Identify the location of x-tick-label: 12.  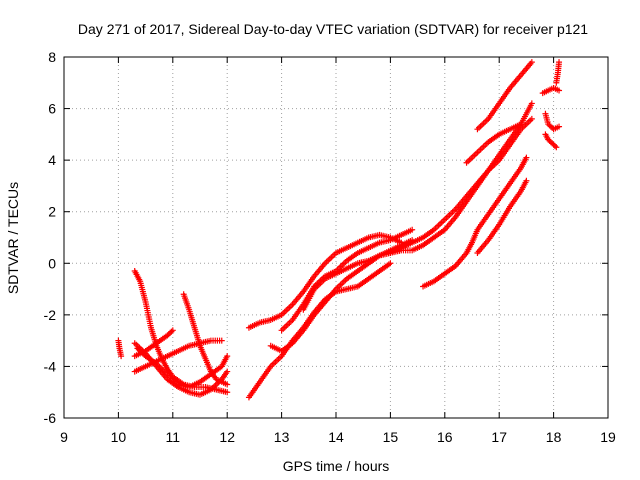
(227, 437).